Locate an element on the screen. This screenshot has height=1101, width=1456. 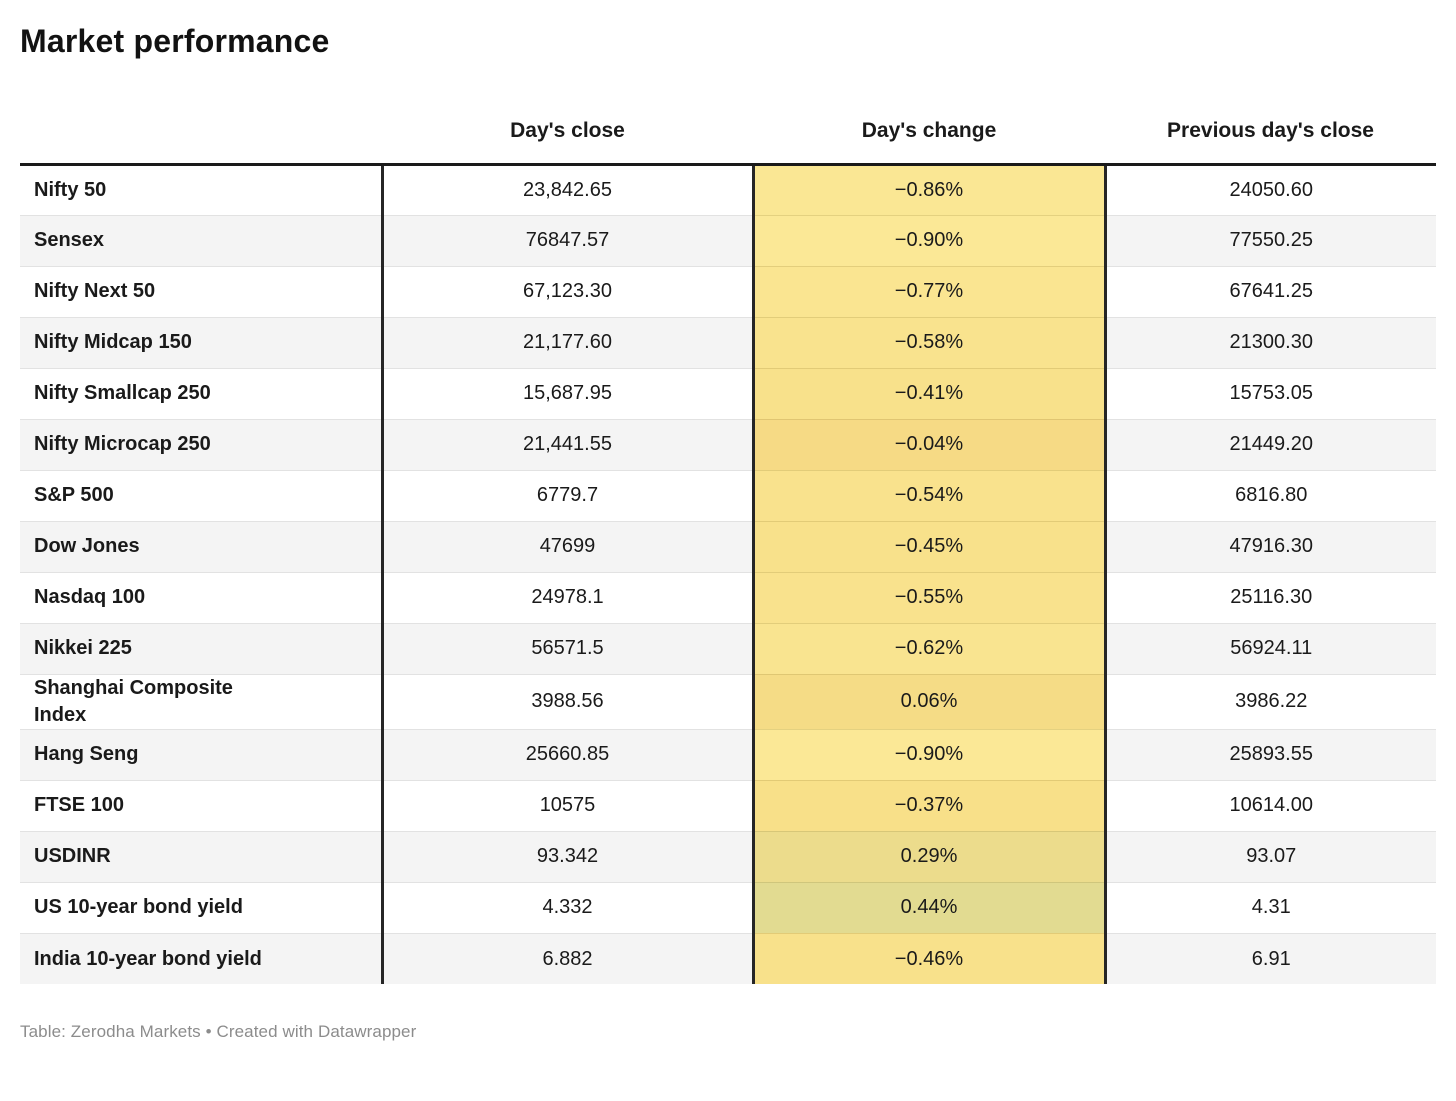
days-change-value: −0.45% is located at coordinates (928, 546).